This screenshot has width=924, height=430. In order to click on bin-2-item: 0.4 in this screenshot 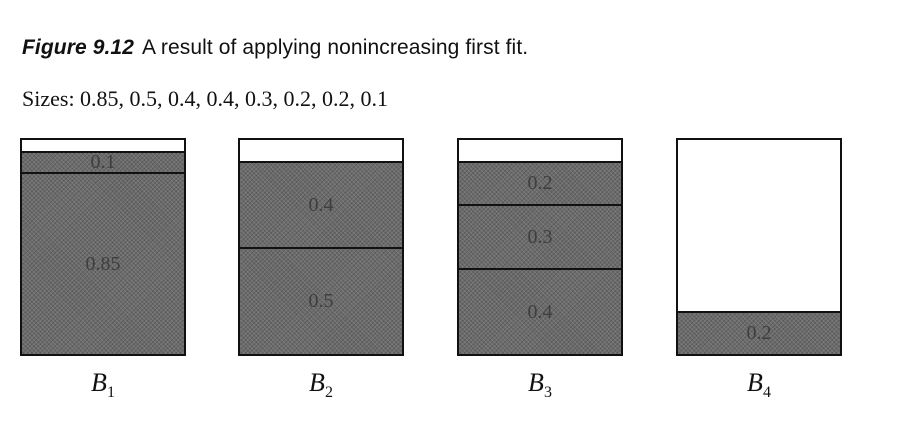, I will do `click(321, 204)`.